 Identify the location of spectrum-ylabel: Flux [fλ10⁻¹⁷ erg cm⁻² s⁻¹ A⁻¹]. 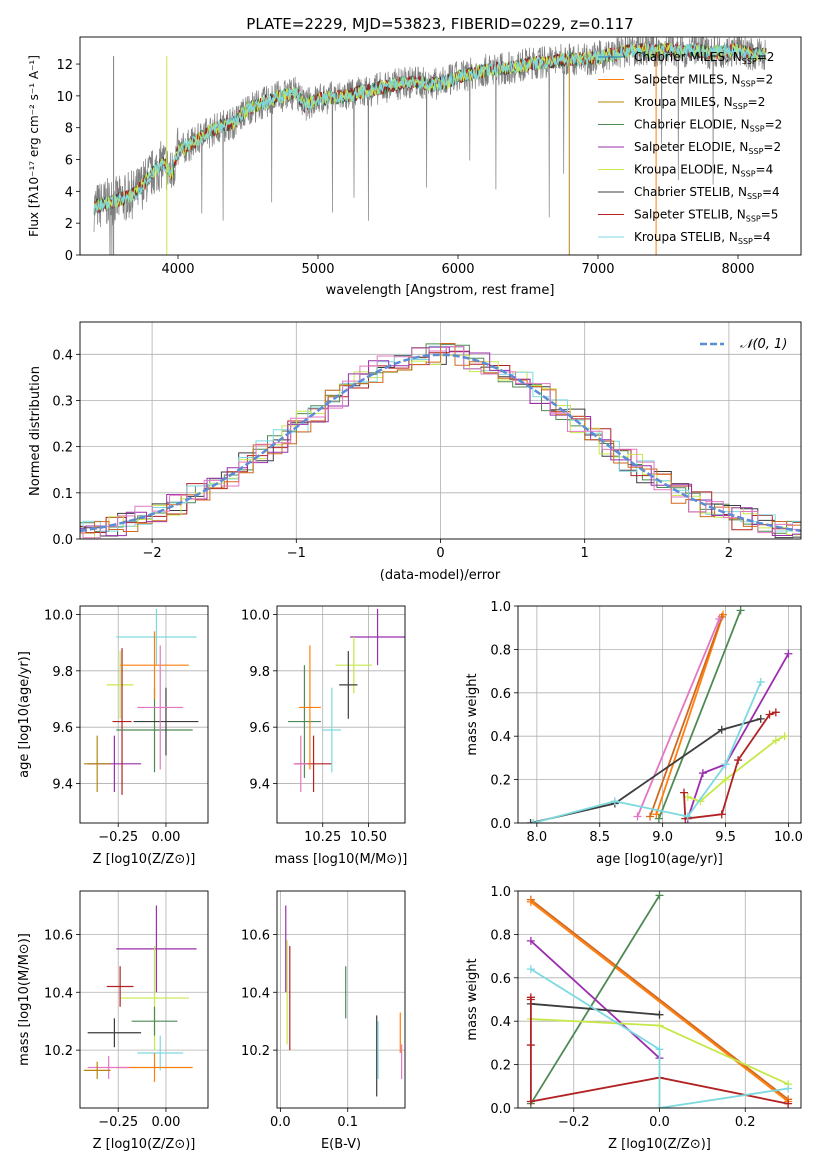
(34, 146).